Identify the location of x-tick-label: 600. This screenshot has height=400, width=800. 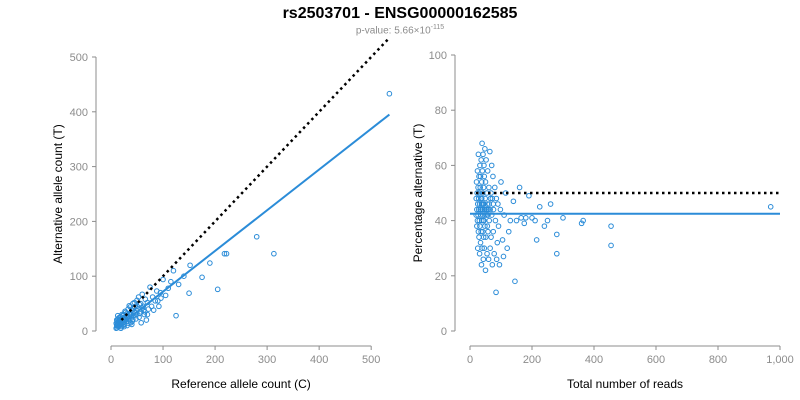
(656, 360).